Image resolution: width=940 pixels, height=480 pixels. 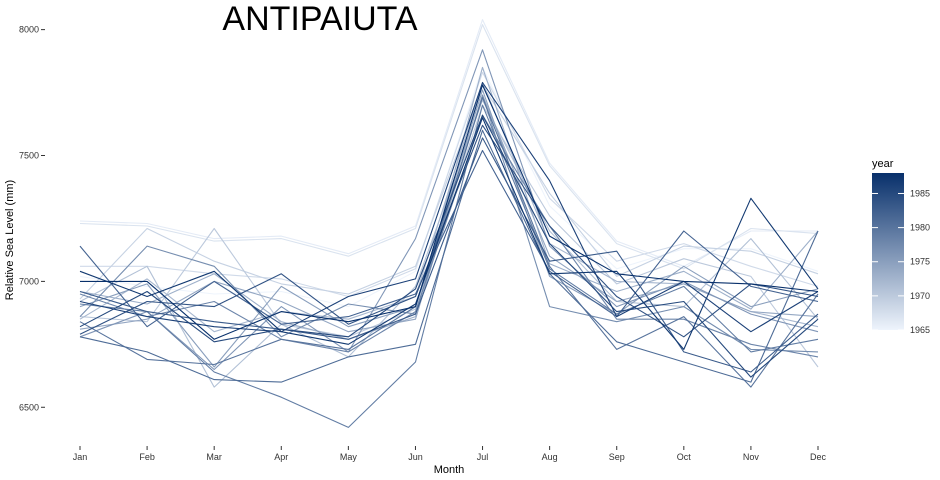 I want to click on legend-tick-label: 1975, so click(x=920, y=262).